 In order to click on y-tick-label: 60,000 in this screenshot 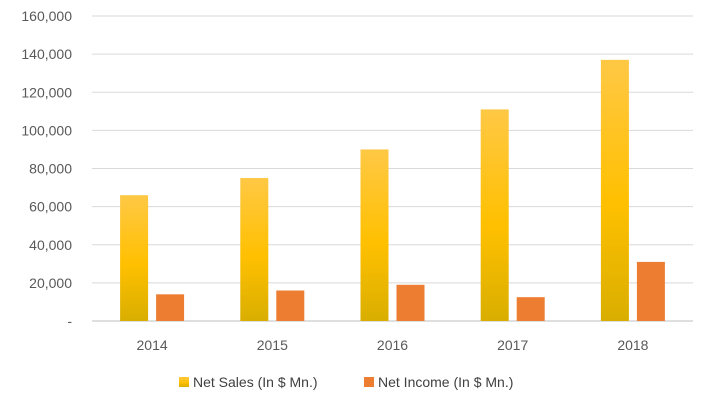, I will do `click(50, 207)`.